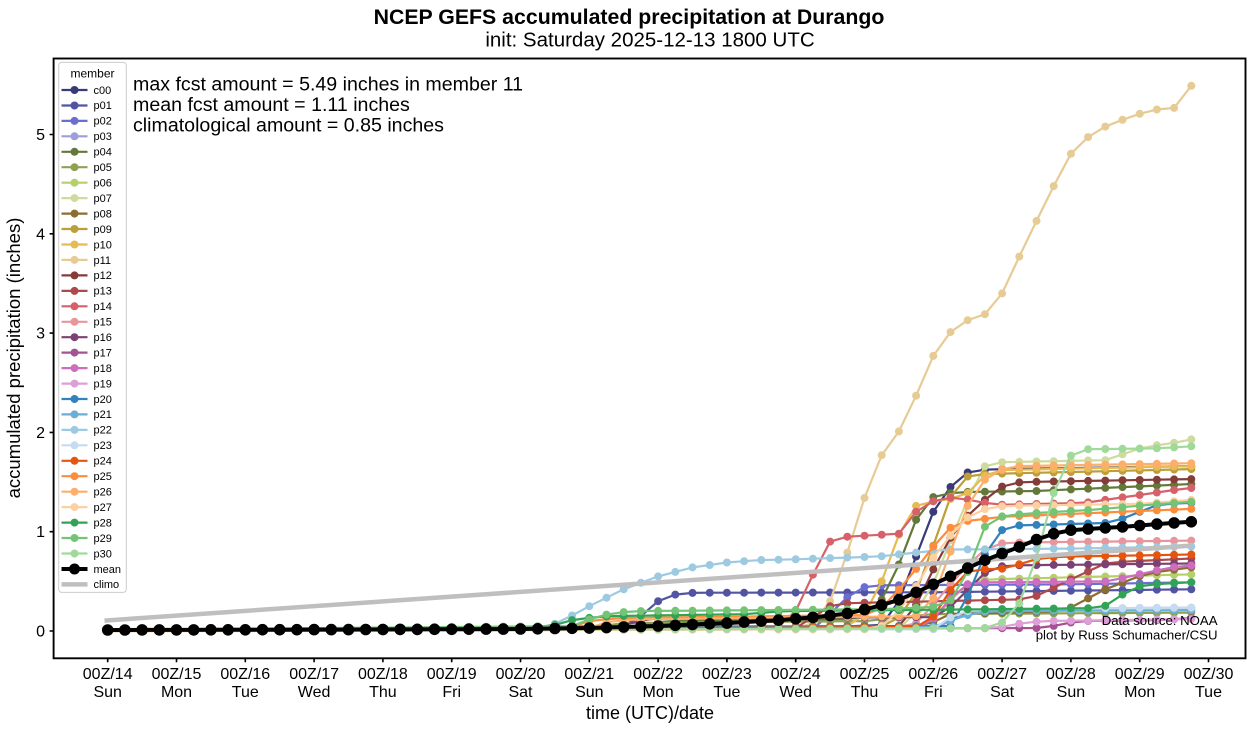 The height and width of the screenshot is (733, 1257). I want to click on svg-text: 00Z/27, so click(1002, 674).